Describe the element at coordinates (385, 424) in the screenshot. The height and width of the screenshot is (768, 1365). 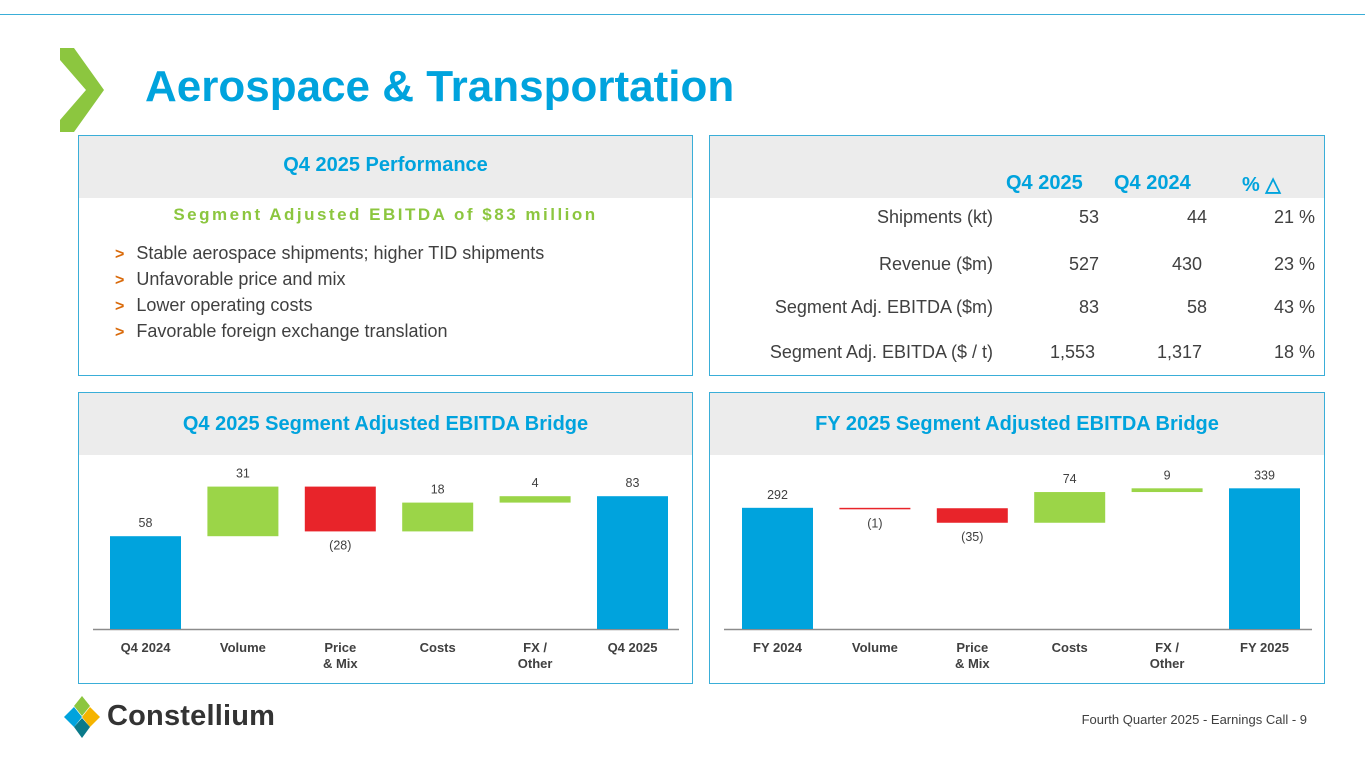
I see `q4-bridge-title: Q4 2025 Segment Adjusted EBITDA Bridge` at that location.